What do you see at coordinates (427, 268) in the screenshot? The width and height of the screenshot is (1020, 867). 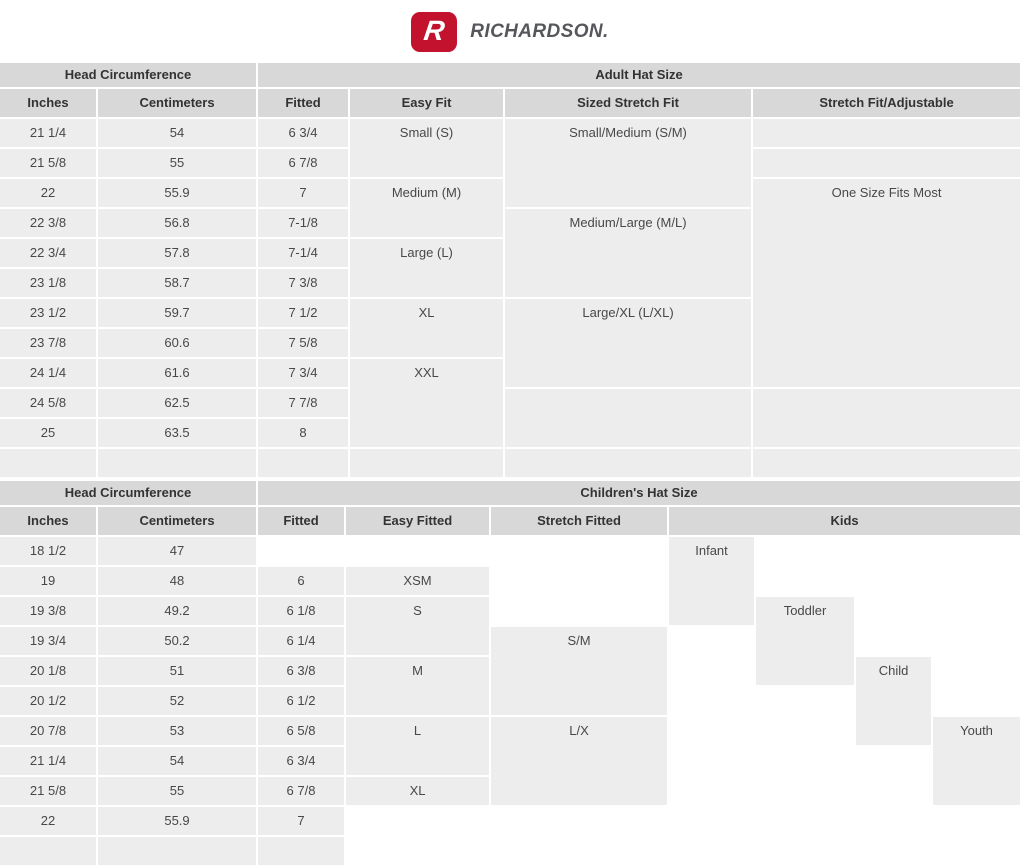 I see `size-cell: Large (L)` at bounding box center [427, 268].